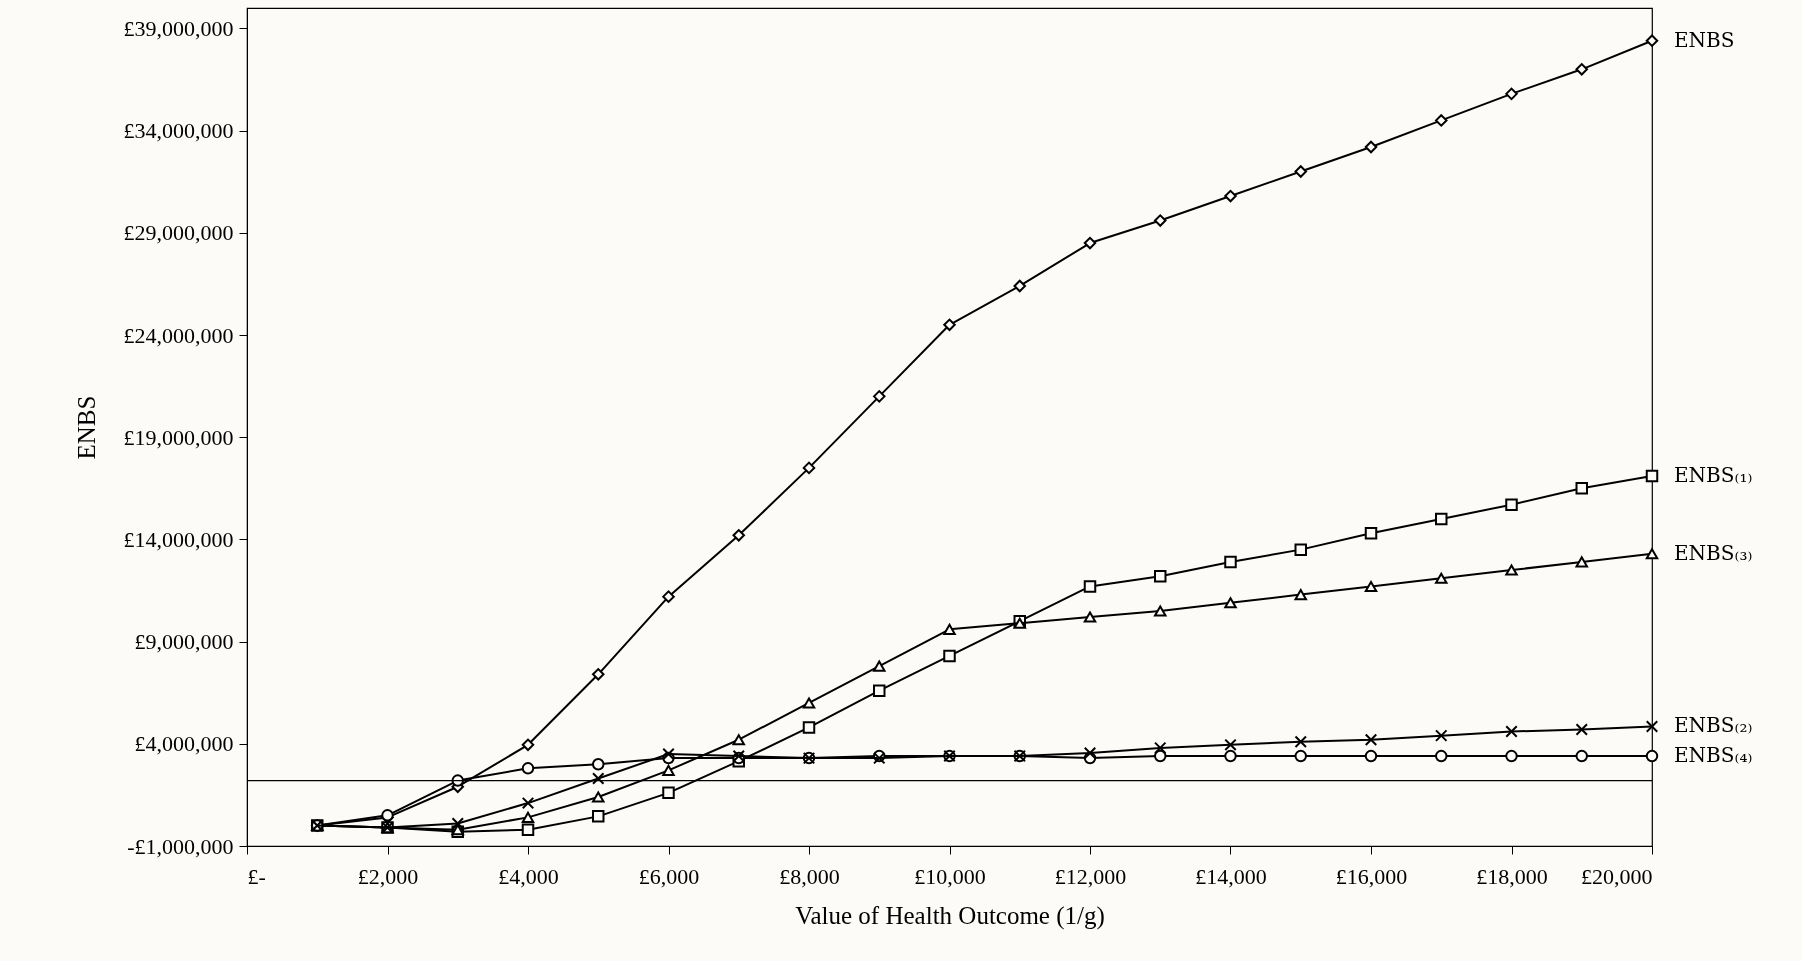 This screenshot has height=961, width=1802. What do you see at coordinates (184, 744) in the screenshot?
I see `y-tick-label: £4,000,000` at bounding box center [184, 744].